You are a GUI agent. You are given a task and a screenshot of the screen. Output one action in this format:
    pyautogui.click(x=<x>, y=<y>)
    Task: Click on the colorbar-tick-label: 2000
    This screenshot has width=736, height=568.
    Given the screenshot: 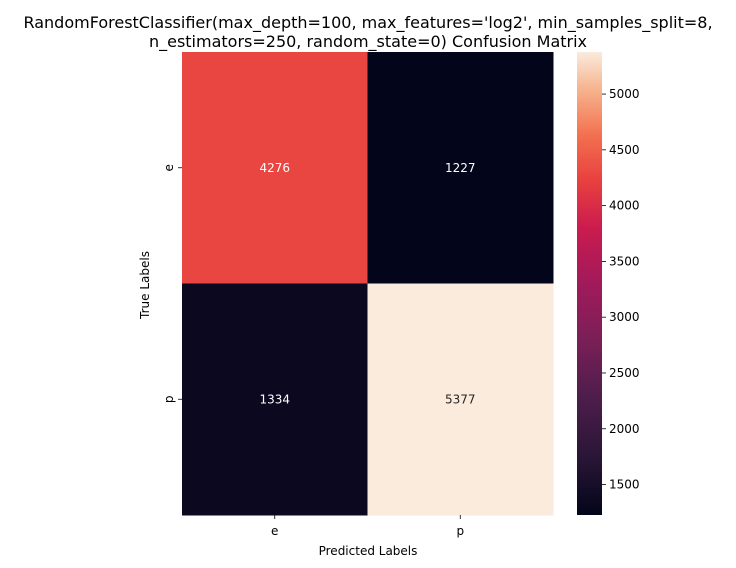 What is the action you would take?
    pyautogui.click(x=624, y=429)
    